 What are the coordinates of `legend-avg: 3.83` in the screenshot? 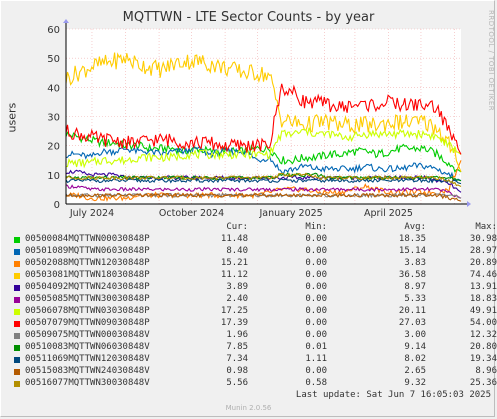 It's located at (415, 263).